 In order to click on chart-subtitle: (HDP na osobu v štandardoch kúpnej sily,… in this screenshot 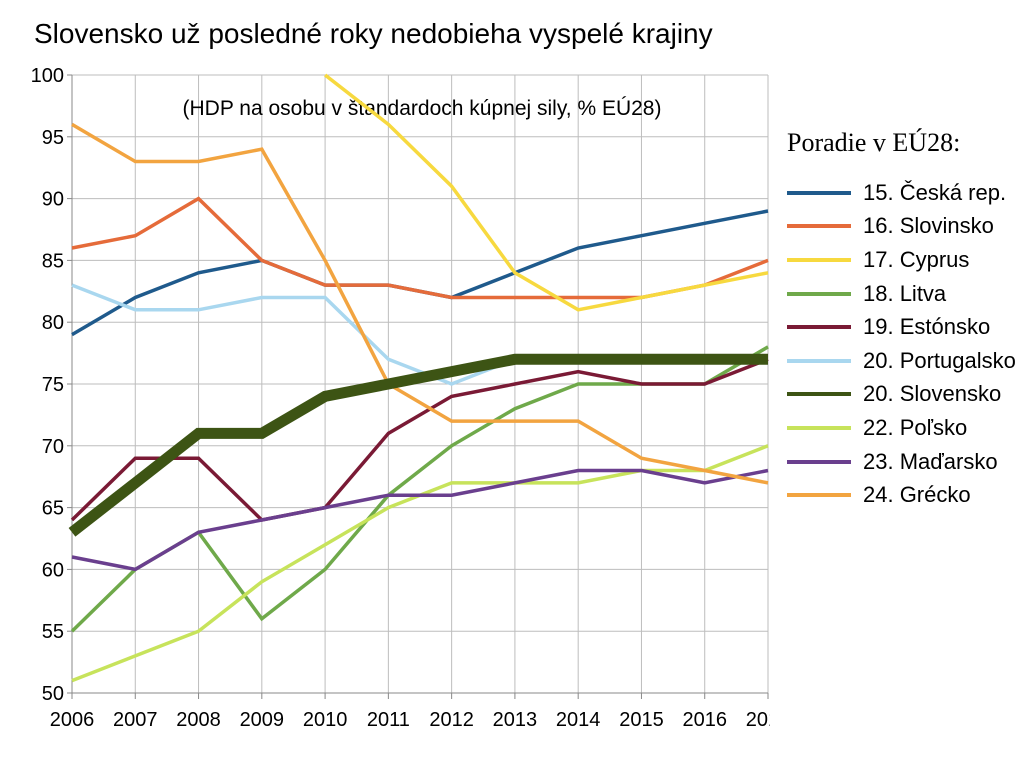, I will do `click(422, 108)`.